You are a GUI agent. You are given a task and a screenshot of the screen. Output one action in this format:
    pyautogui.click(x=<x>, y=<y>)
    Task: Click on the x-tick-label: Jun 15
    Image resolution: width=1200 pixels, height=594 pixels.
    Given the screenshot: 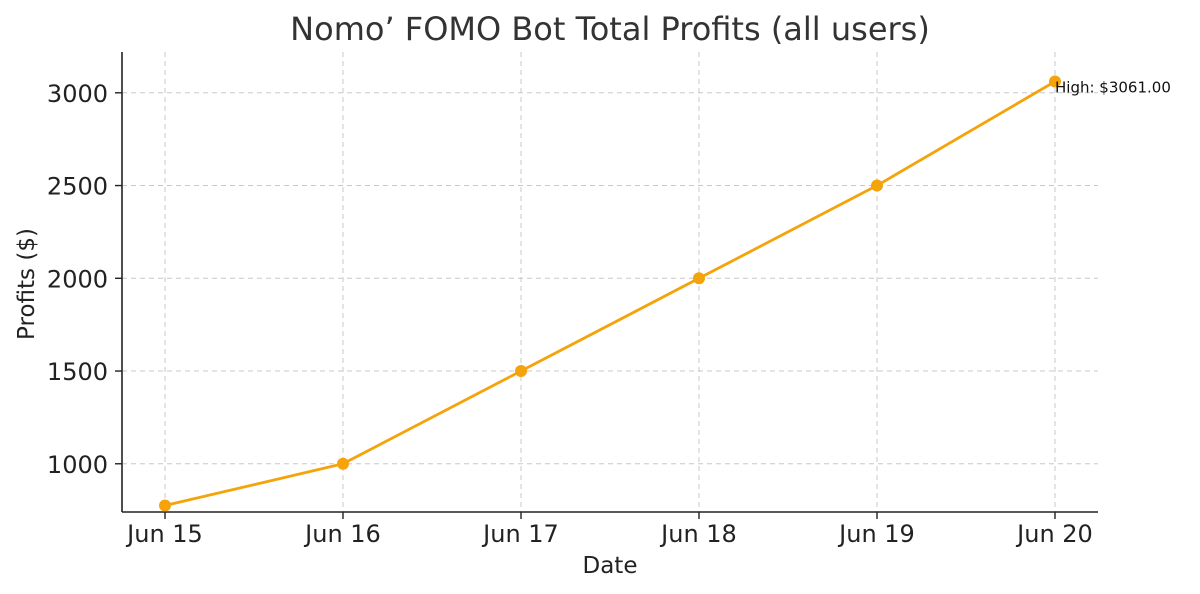 What is the action you would take?
    pyautogui.click(x=164, y=534)
    